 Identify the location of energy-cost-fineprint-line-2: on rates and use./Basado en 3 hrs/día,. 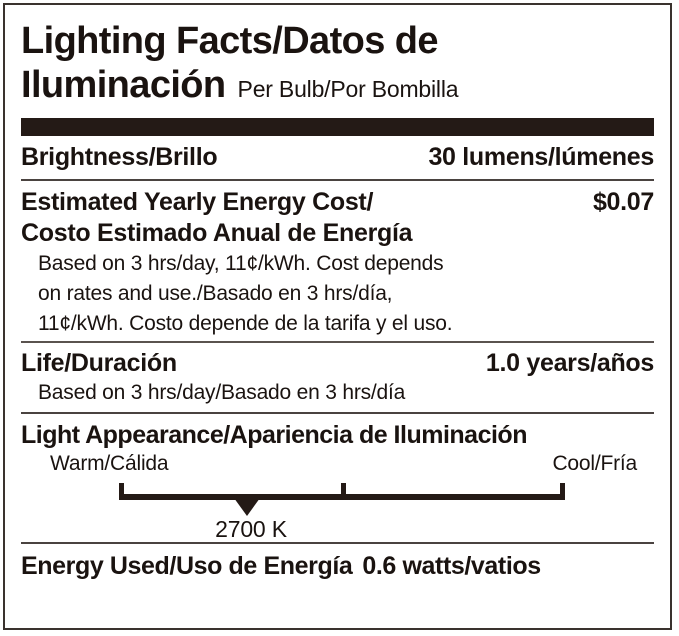
(215, 293).